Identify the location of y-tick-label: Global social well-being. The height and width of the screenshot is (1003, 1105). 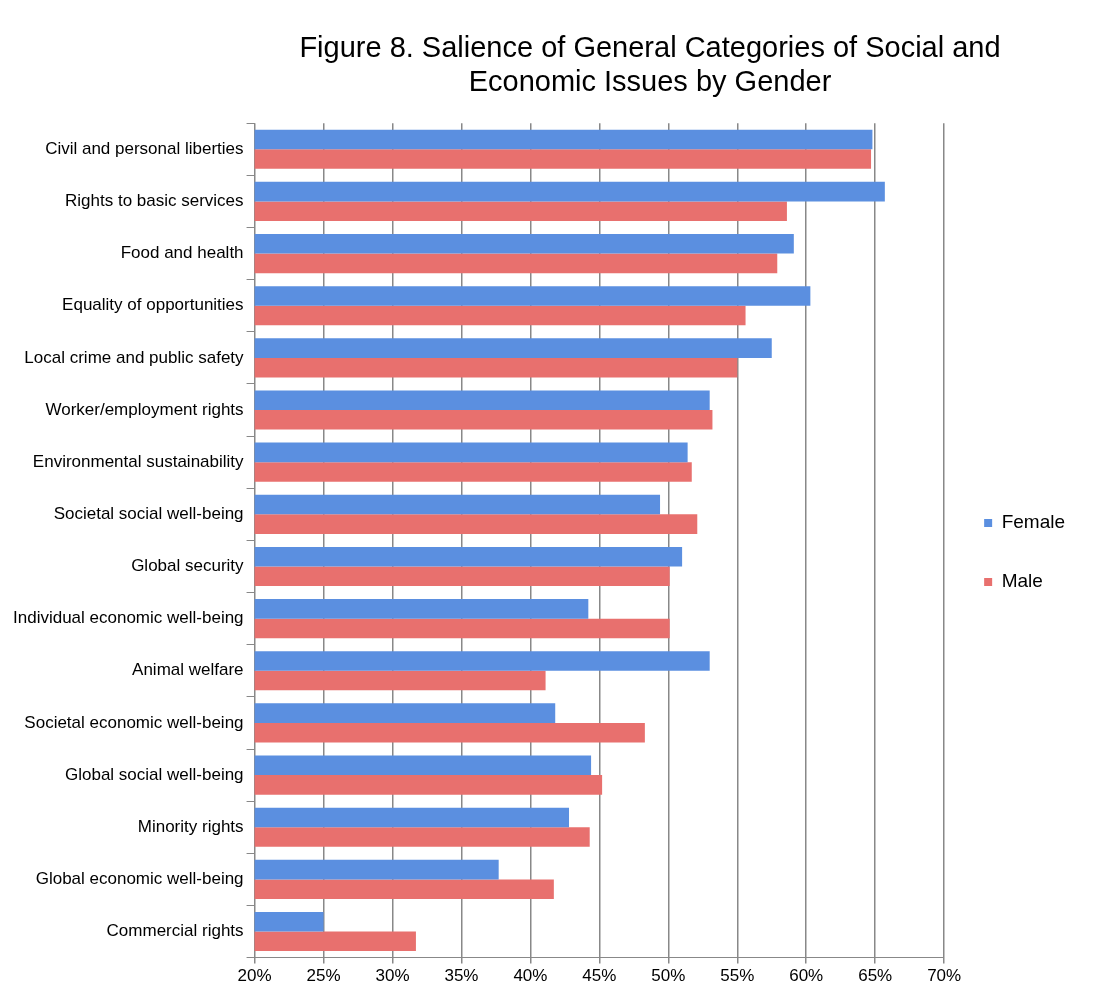
(154, 774).